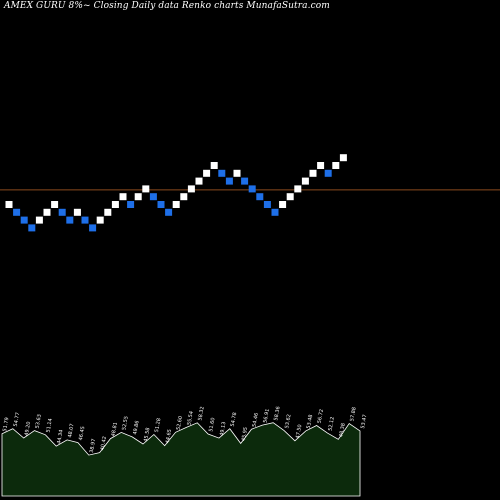  I want to click on volume-area, so click(181, 459).